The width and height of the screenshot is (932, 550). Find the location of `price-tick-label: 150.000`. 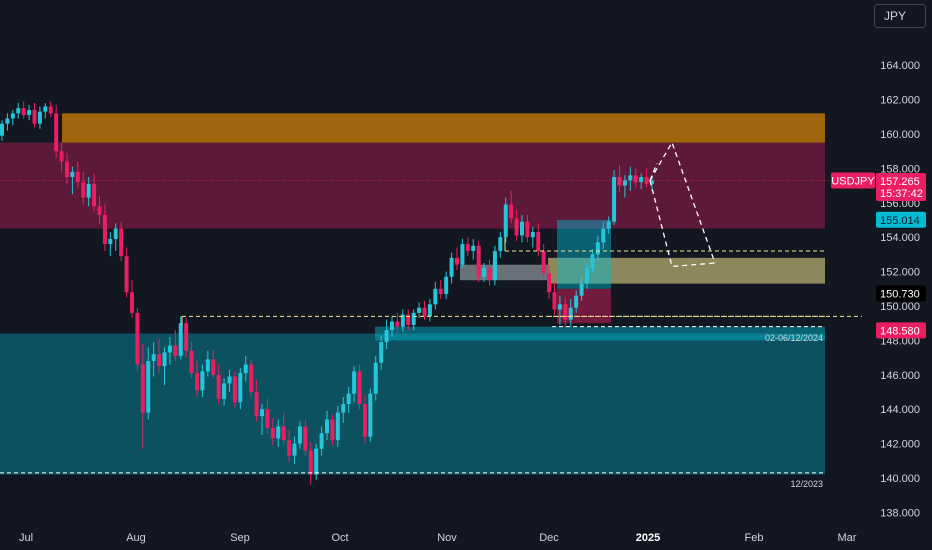

price-tick-label: 150.000 is located at coordinates (900, 307).